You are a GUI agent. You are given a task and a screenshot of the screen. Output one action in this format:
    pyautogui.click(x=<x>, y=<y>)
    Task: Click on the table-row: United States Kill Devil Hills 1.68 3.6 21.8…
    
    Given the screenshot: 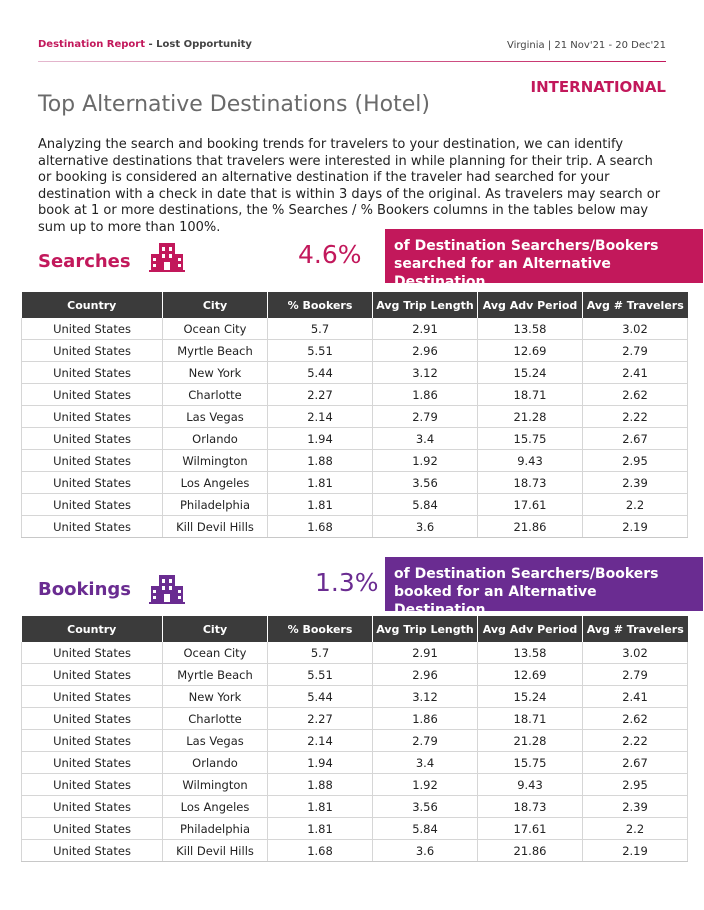 What is the action you would take?
    pyautogui.click(x=354, y=850)
    